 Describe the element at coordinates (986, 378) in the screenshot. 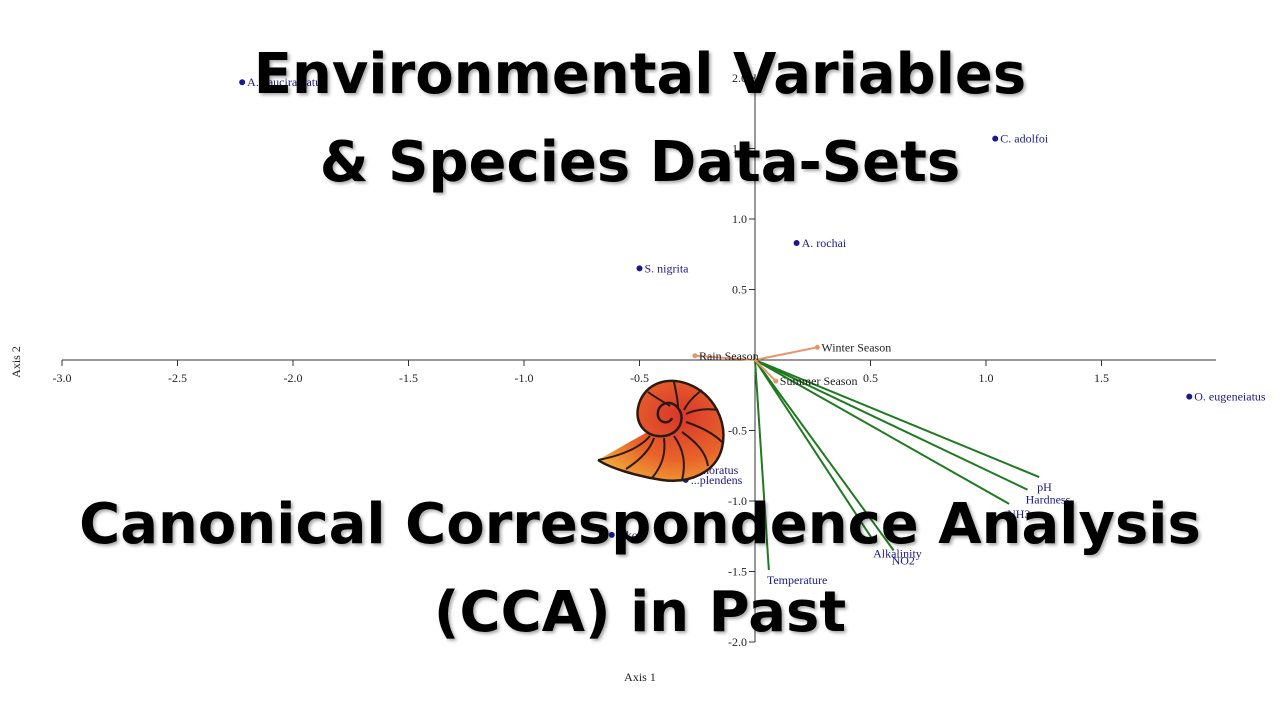

I see `x-tick-label: 1.0` at that location.